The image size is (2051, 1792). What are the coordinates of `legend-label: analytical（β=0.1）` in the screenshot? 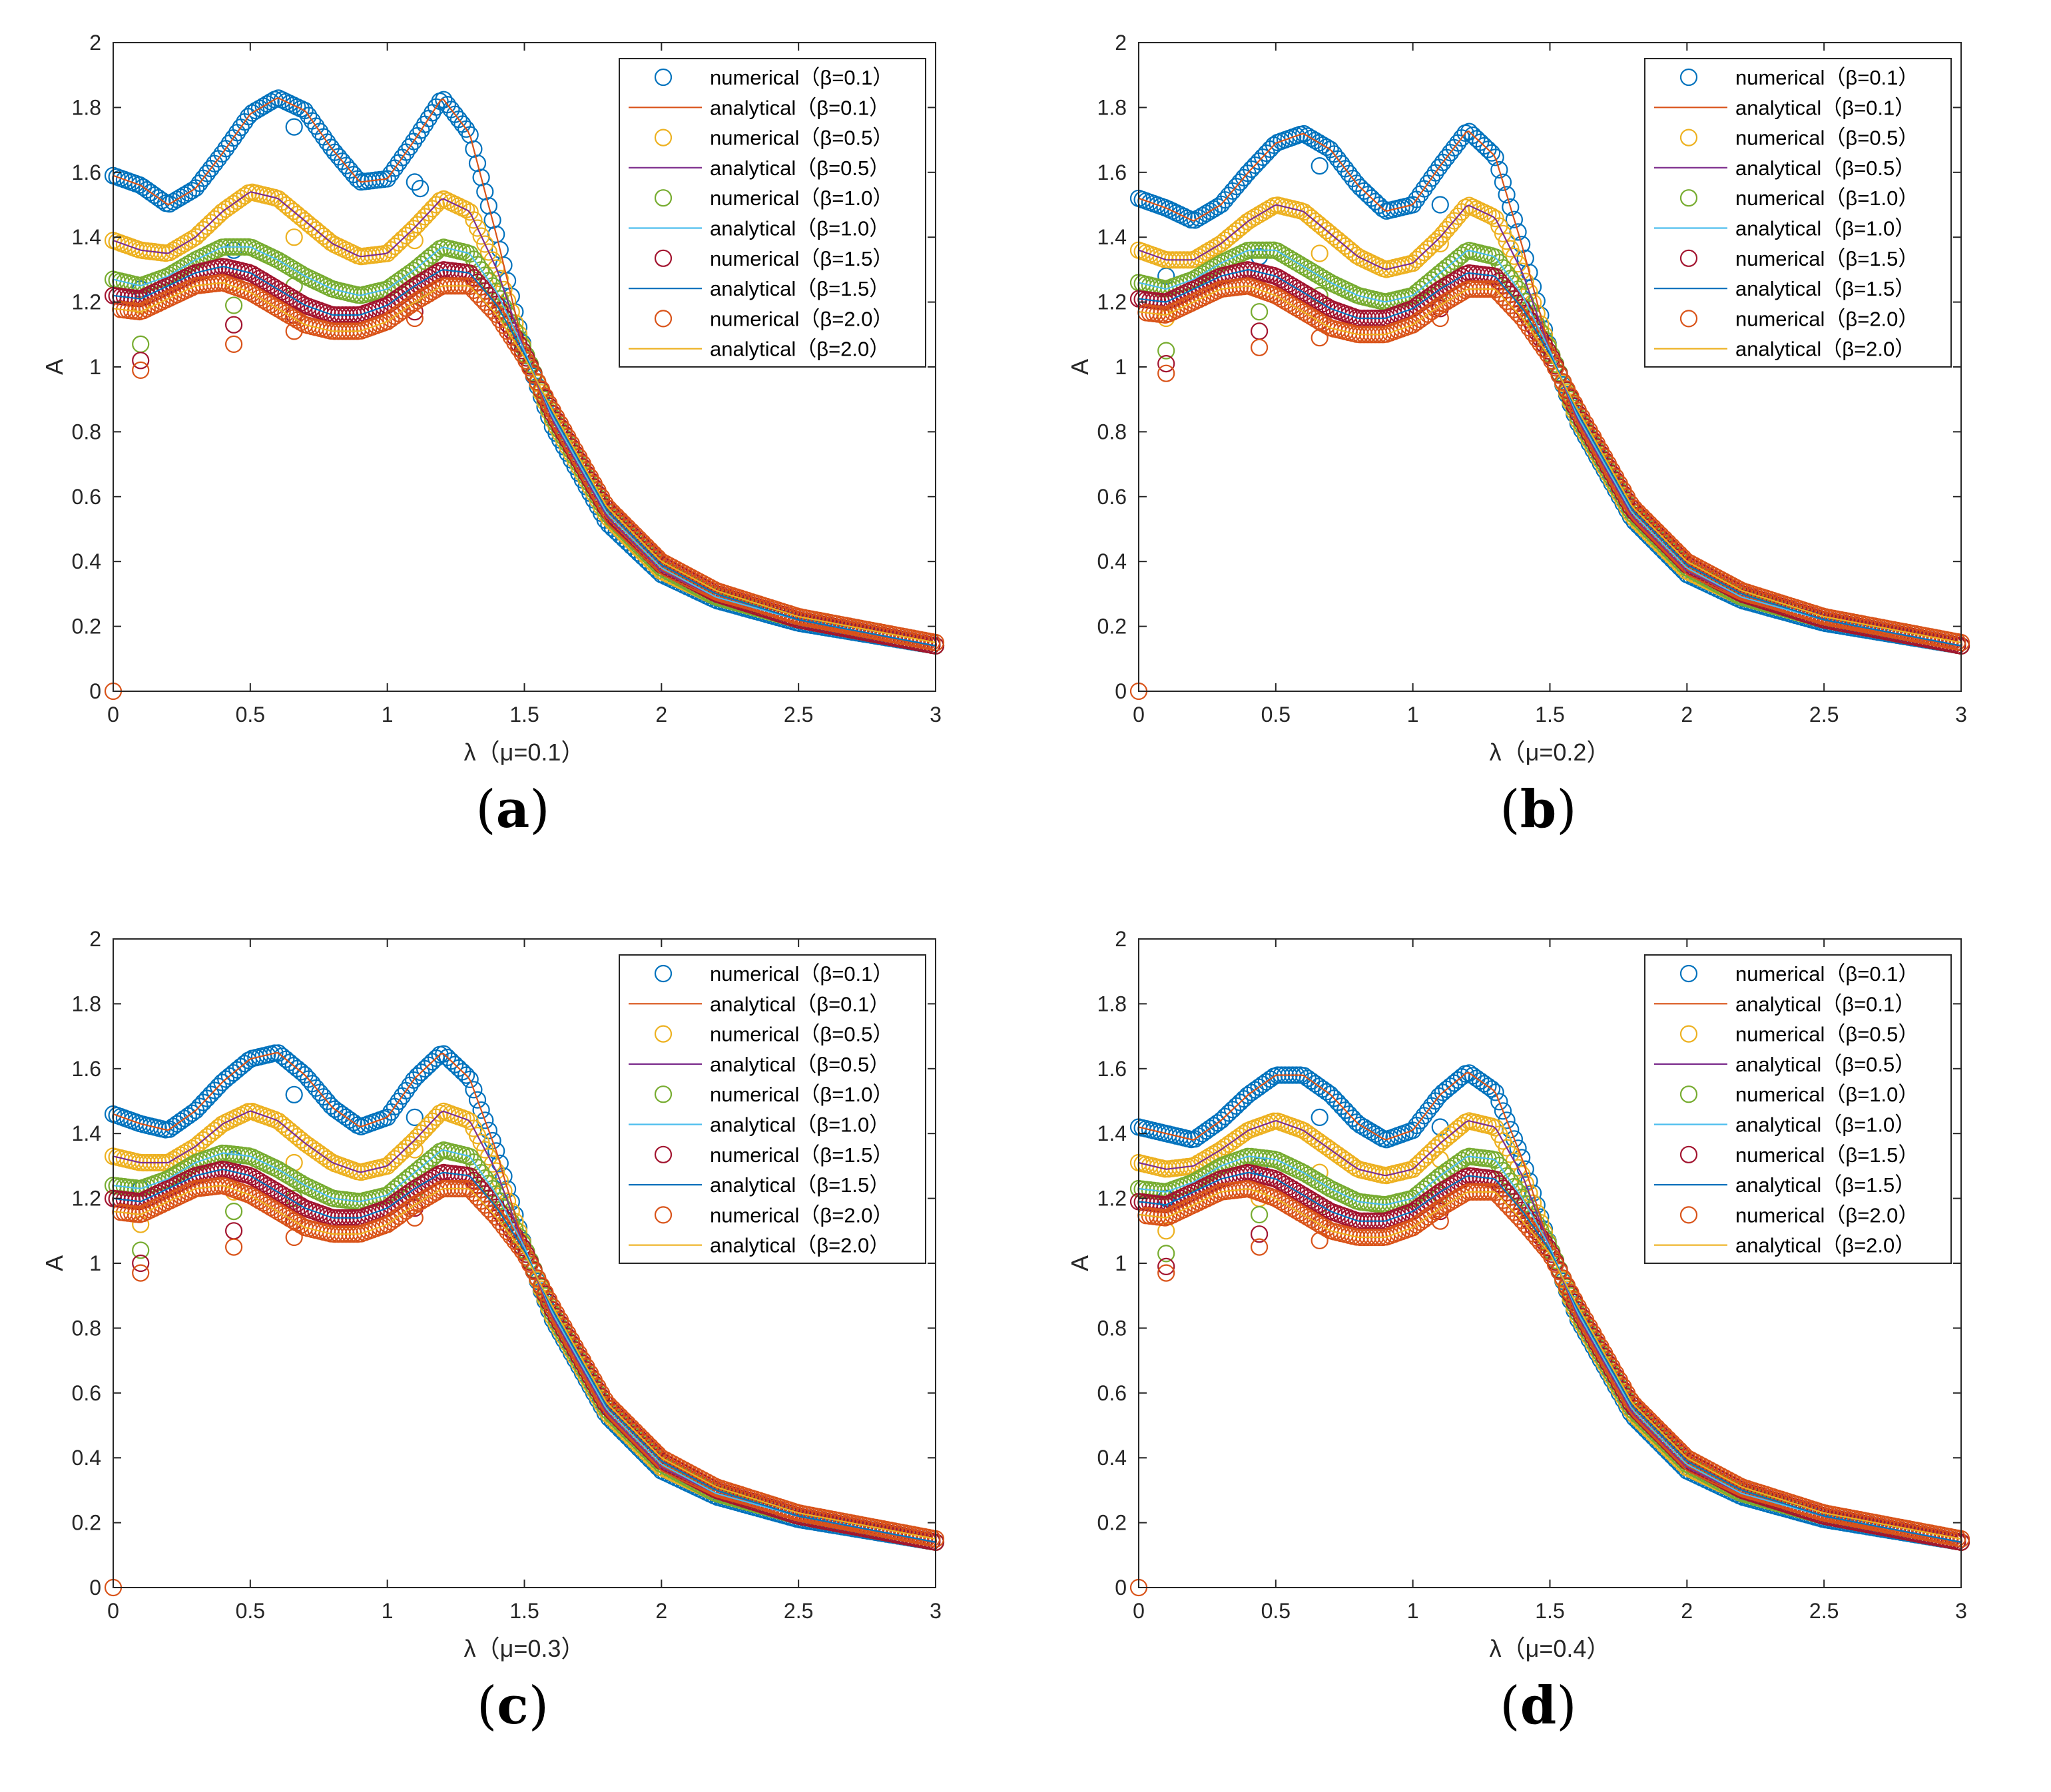 It's located at (1825, 1004).